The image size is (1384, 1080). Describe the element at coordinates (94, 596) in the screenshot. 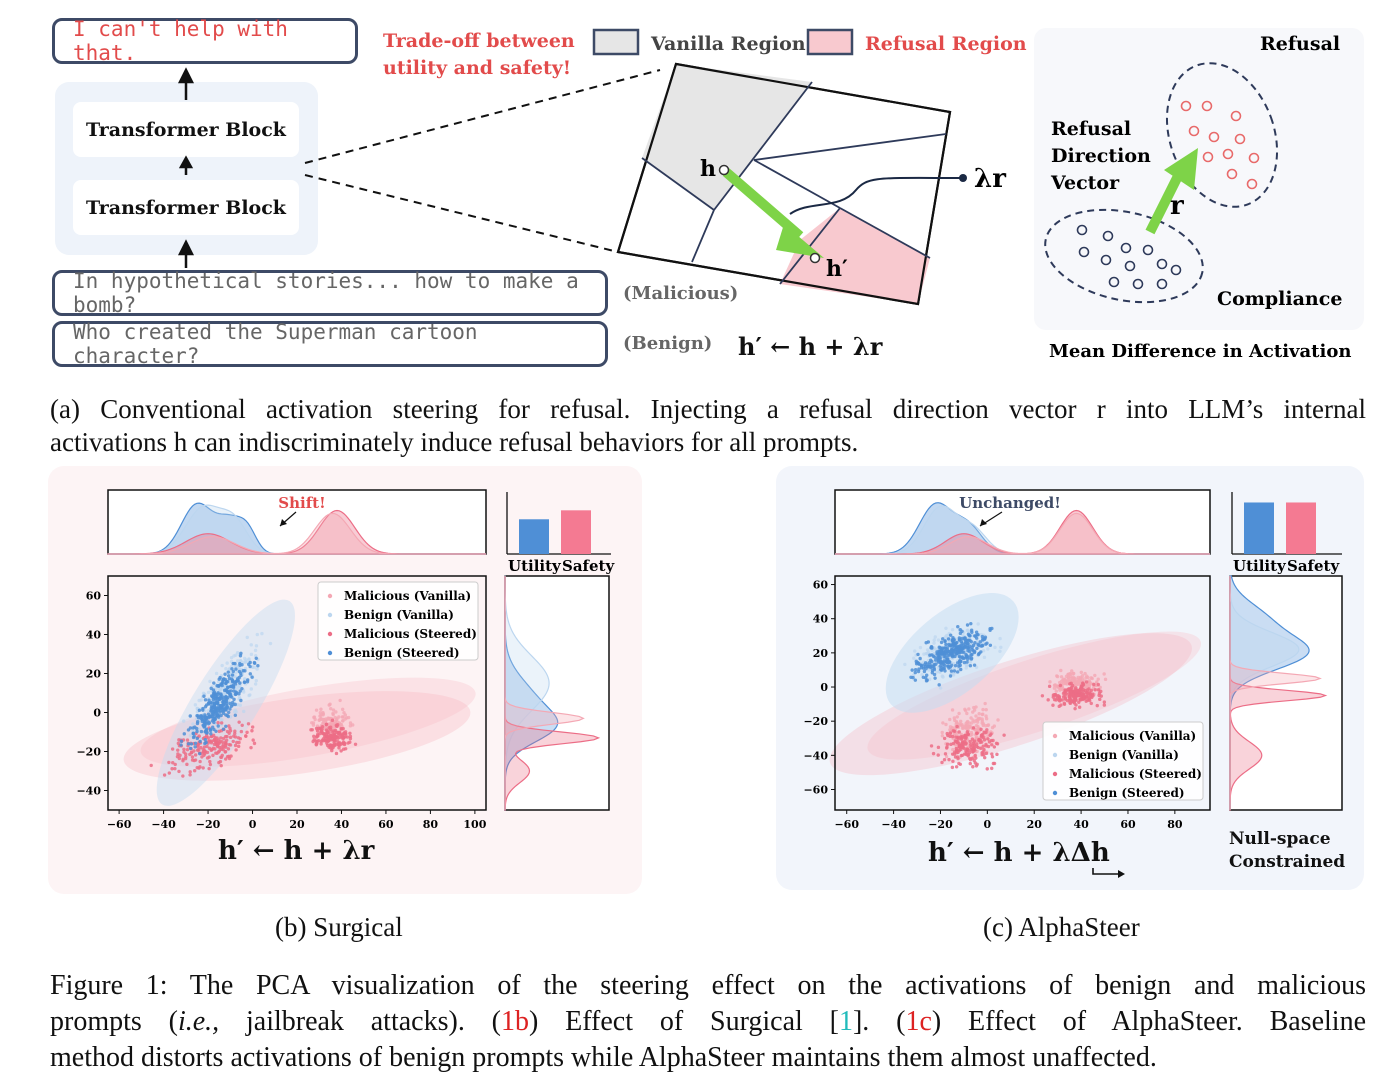

I see `y-tick-label: 60` at that location.